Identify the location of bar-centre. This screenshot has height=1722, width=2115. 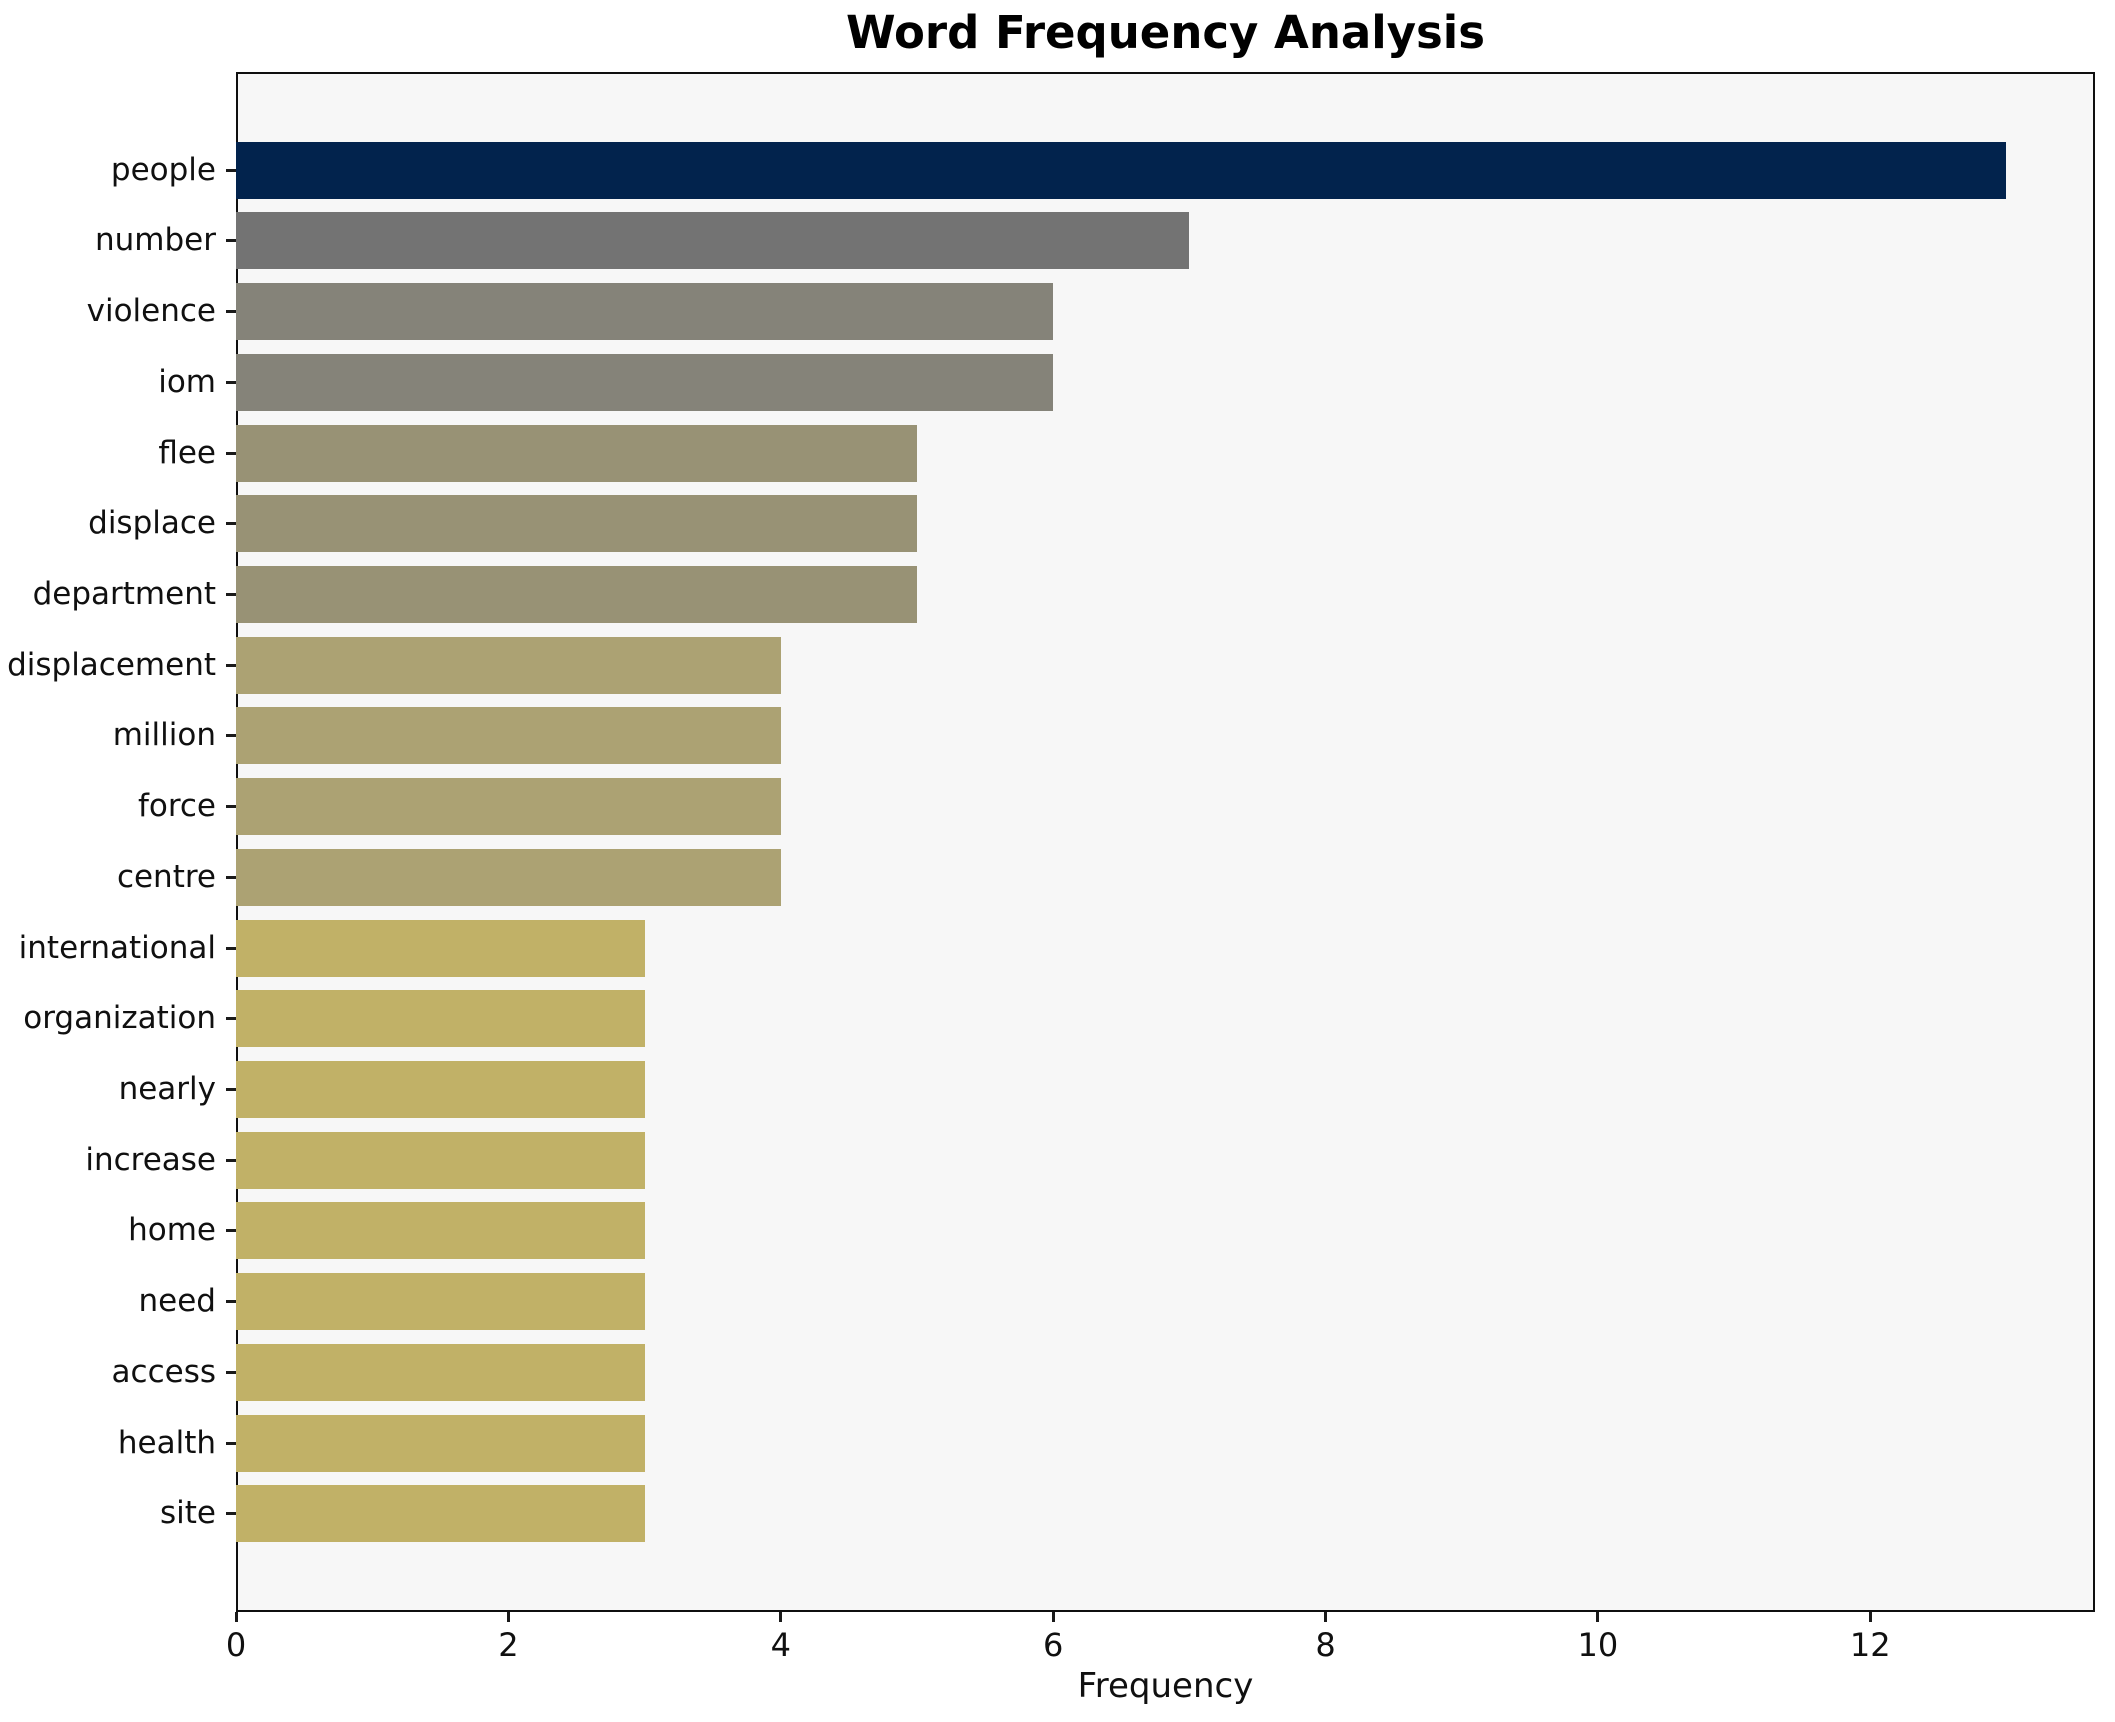
(508, 877).